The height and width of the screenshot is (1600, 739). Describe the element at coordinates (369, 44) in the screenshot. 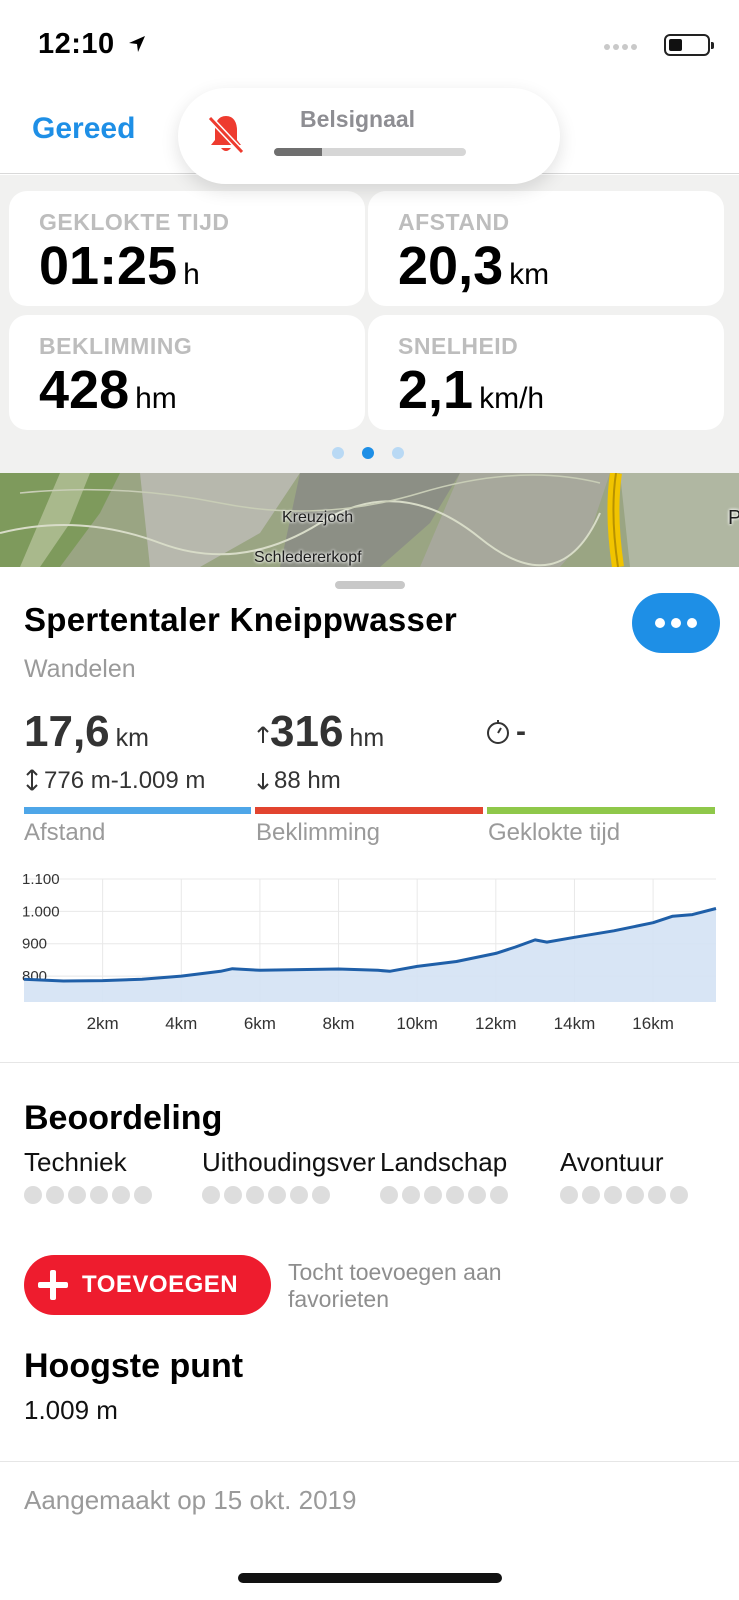

I see `status-bar: 12:10` at that location.